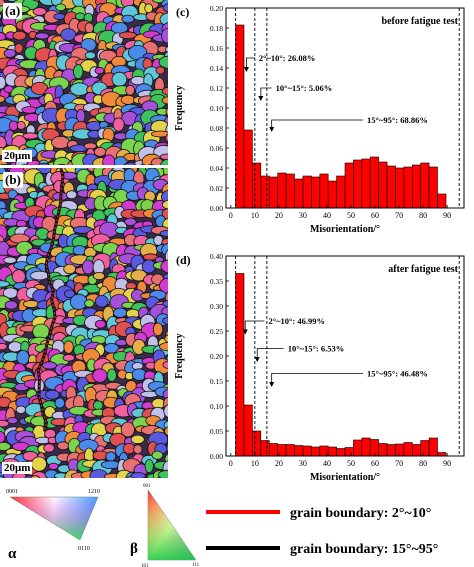 Image resolution: width=474 pixels, height=567 pixels. I want to click on y-tick-label: 0.30, so click(216, 306).